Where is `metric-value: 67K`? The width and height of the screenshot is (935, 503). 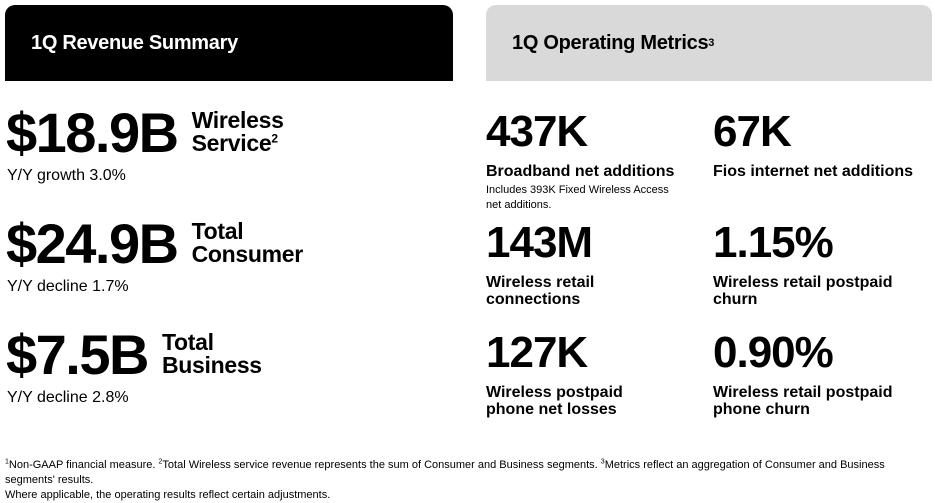
metric-value: 67K is located at coordinates (752, 131).